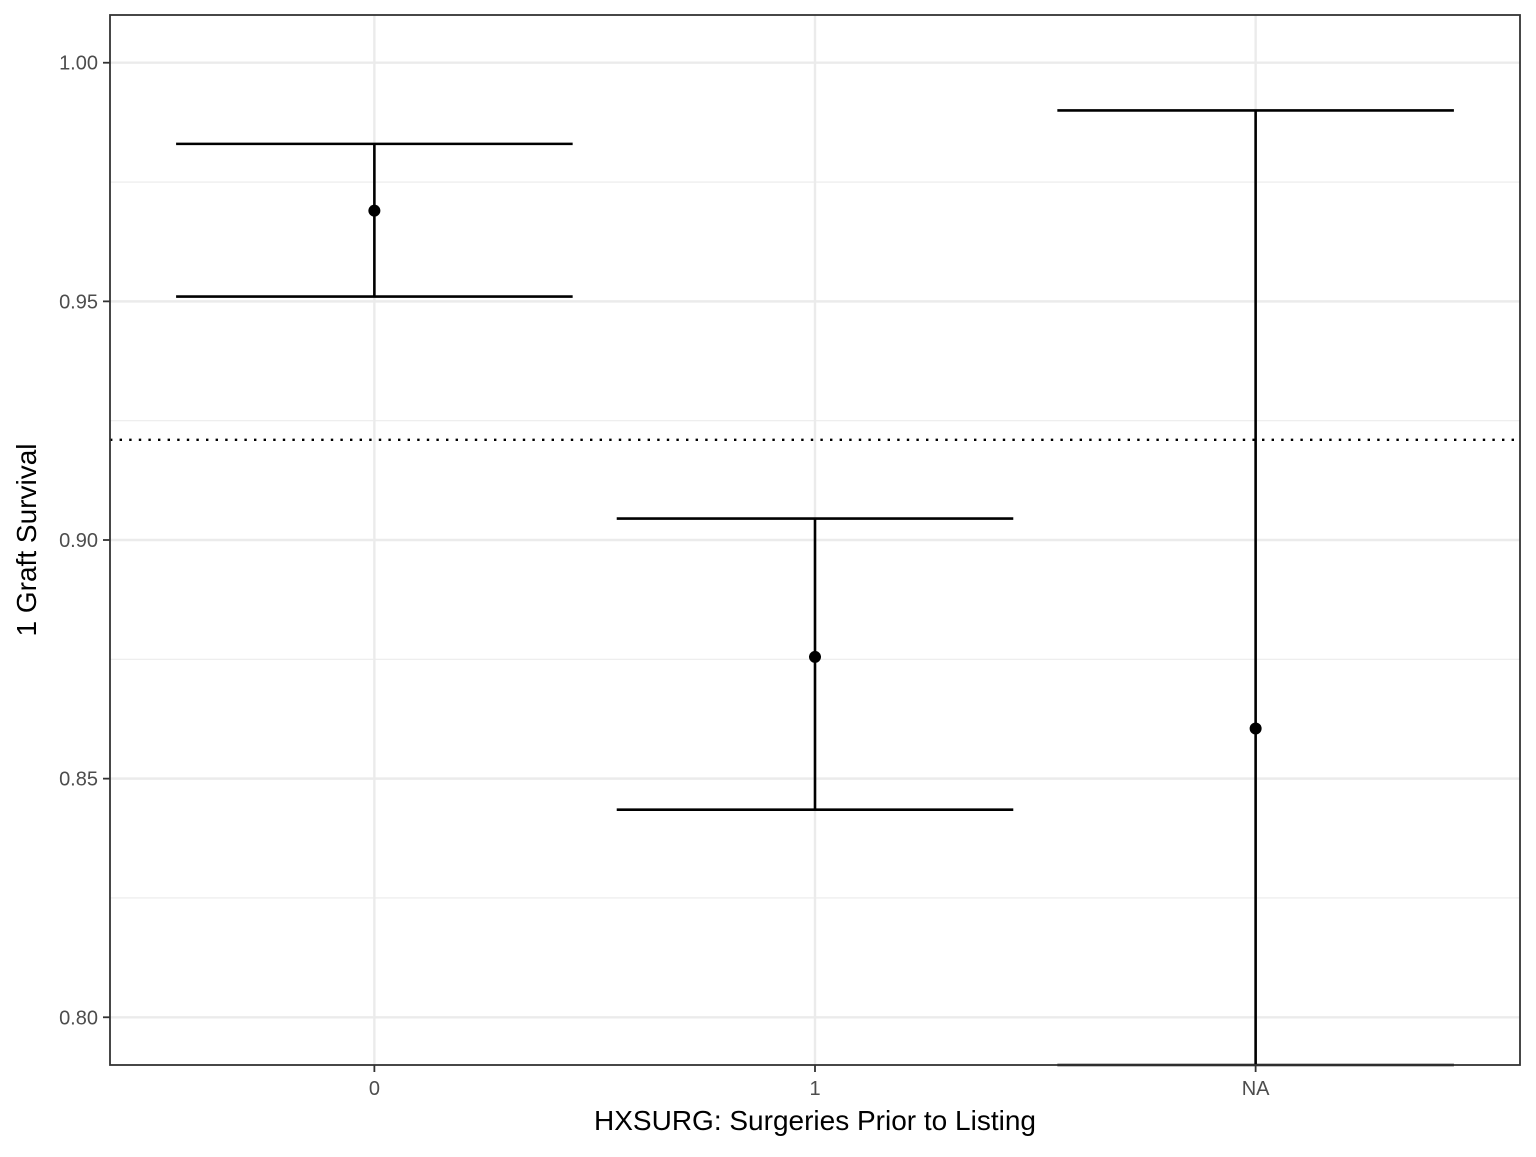 This screenshot has height=1157, width=1536. Describe the element at coordinates (1255, 728) in the screenshot. I see `estimate-point-NA` at that location.